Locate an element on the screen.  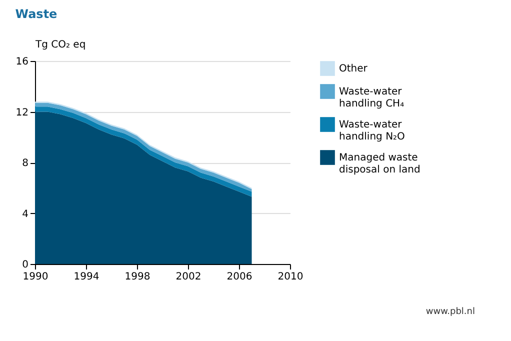
legend-label: Waste-water handling N₂O is located at coordinates (372, 131).